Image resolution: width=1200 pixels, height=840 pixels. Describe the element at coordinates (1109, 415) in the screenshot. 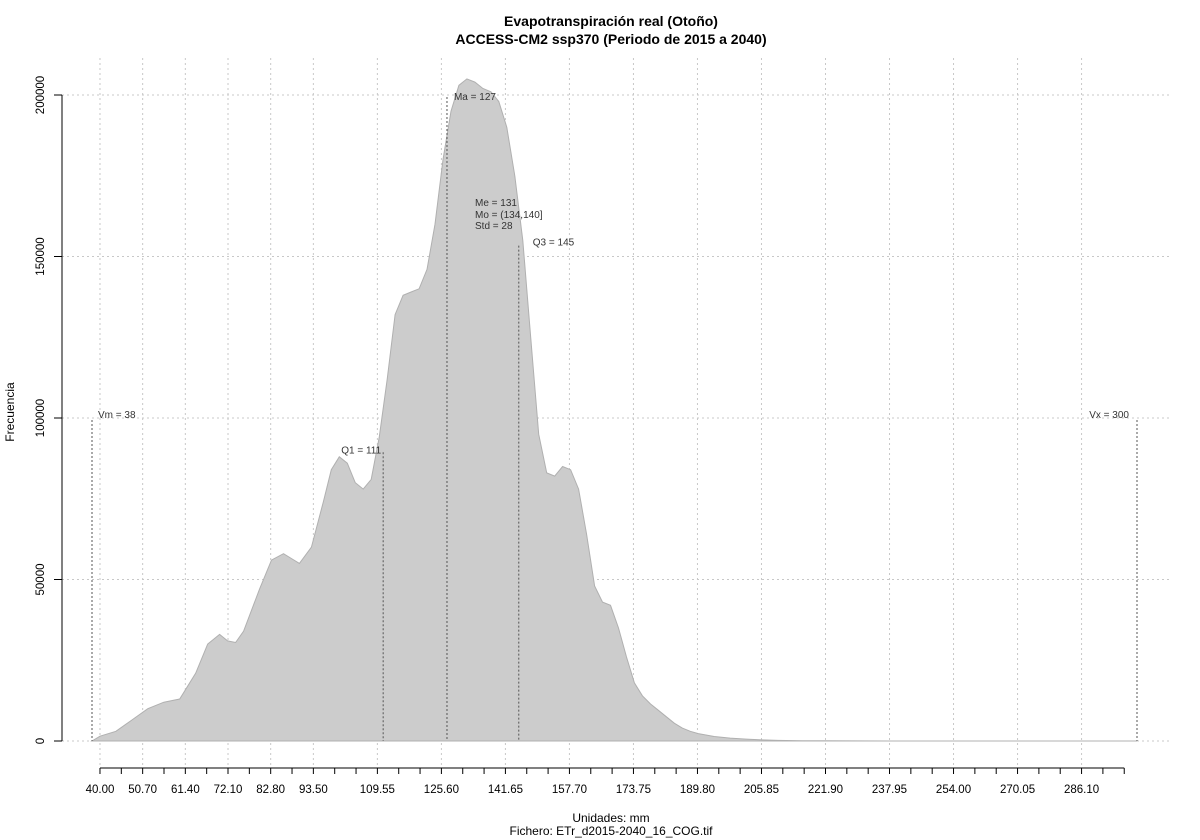

I see `max-label: Vx = 300` at that location.